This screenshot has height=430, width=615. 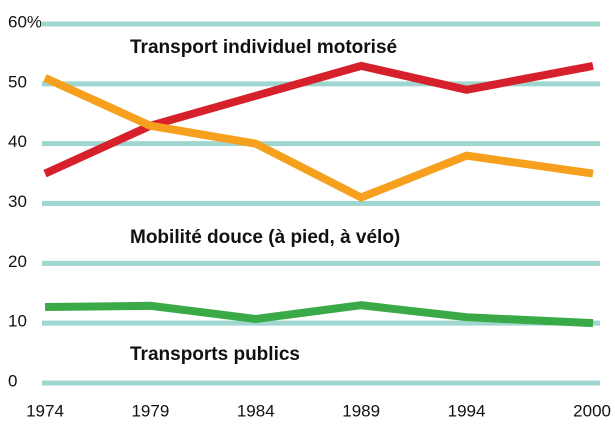 I want to click on series-label: Mobilité douce (à pied, à vélo), so click(x=265, y=237).